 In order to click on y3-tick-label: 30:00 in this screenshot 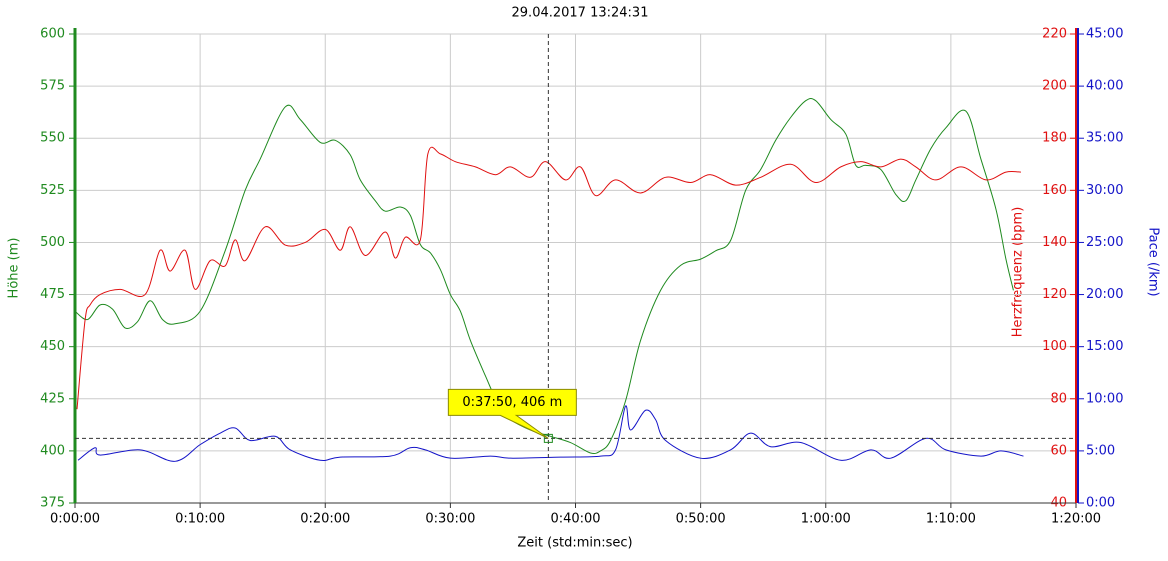, I will do `click(1104, 190)`.